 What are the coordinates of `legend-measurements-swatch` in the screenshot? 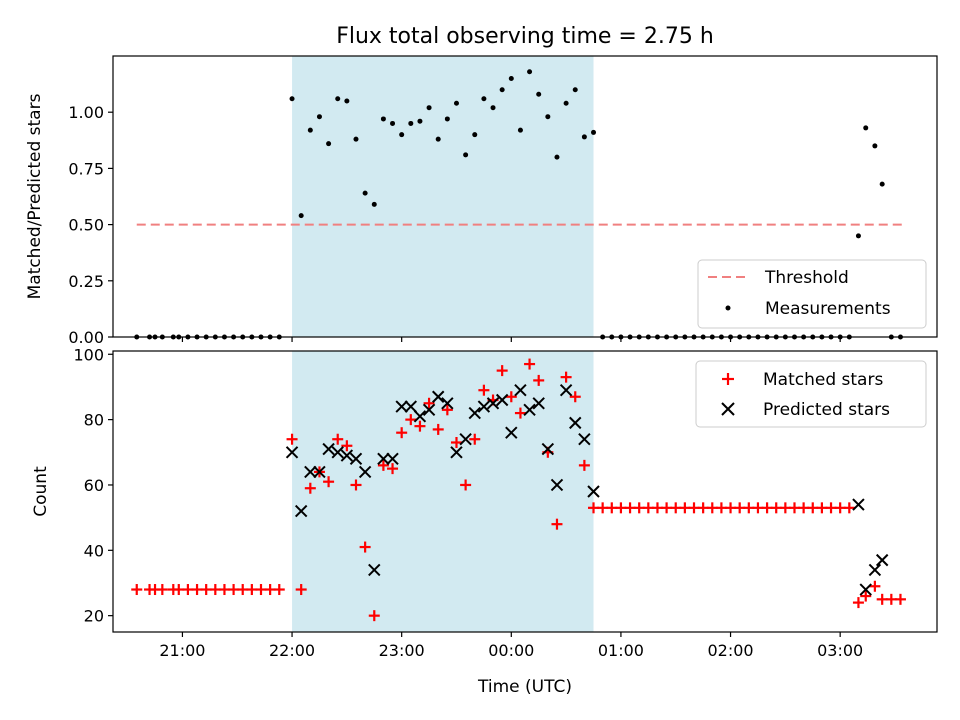 It's located at (728, 308).